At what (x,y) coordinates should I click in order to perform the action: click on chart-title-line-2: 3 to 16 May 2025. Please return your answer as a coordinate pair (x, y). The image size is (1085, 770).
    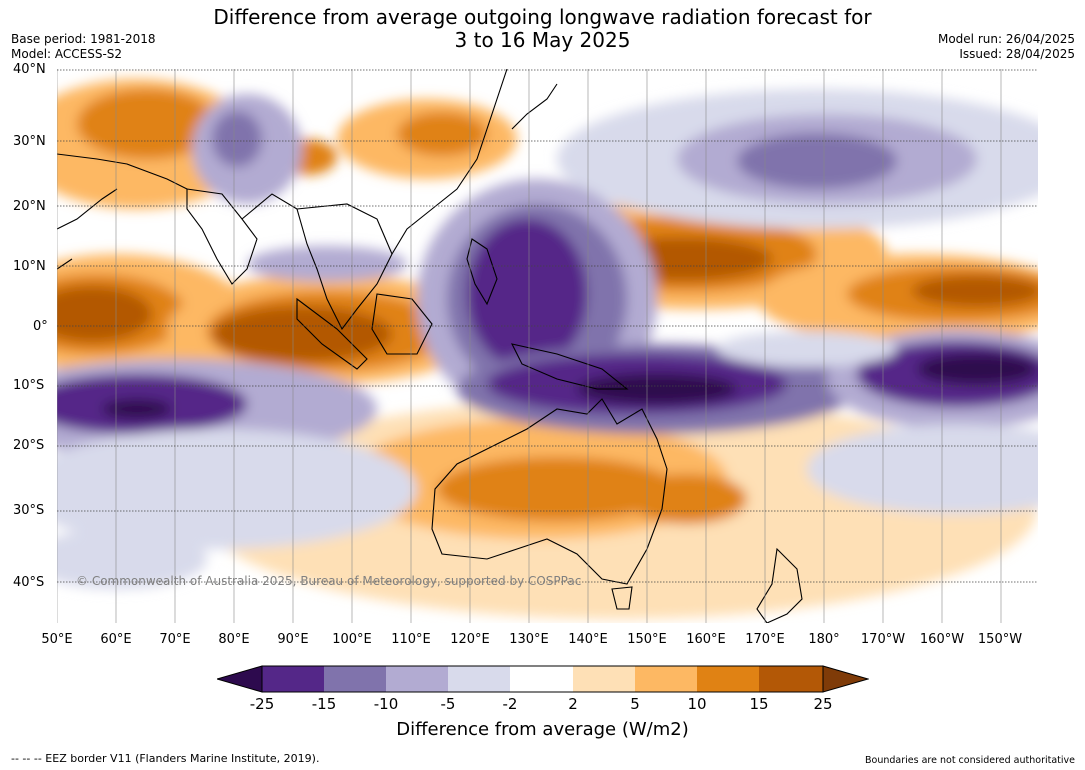
    Looking at the image, I should click on (542, 40).